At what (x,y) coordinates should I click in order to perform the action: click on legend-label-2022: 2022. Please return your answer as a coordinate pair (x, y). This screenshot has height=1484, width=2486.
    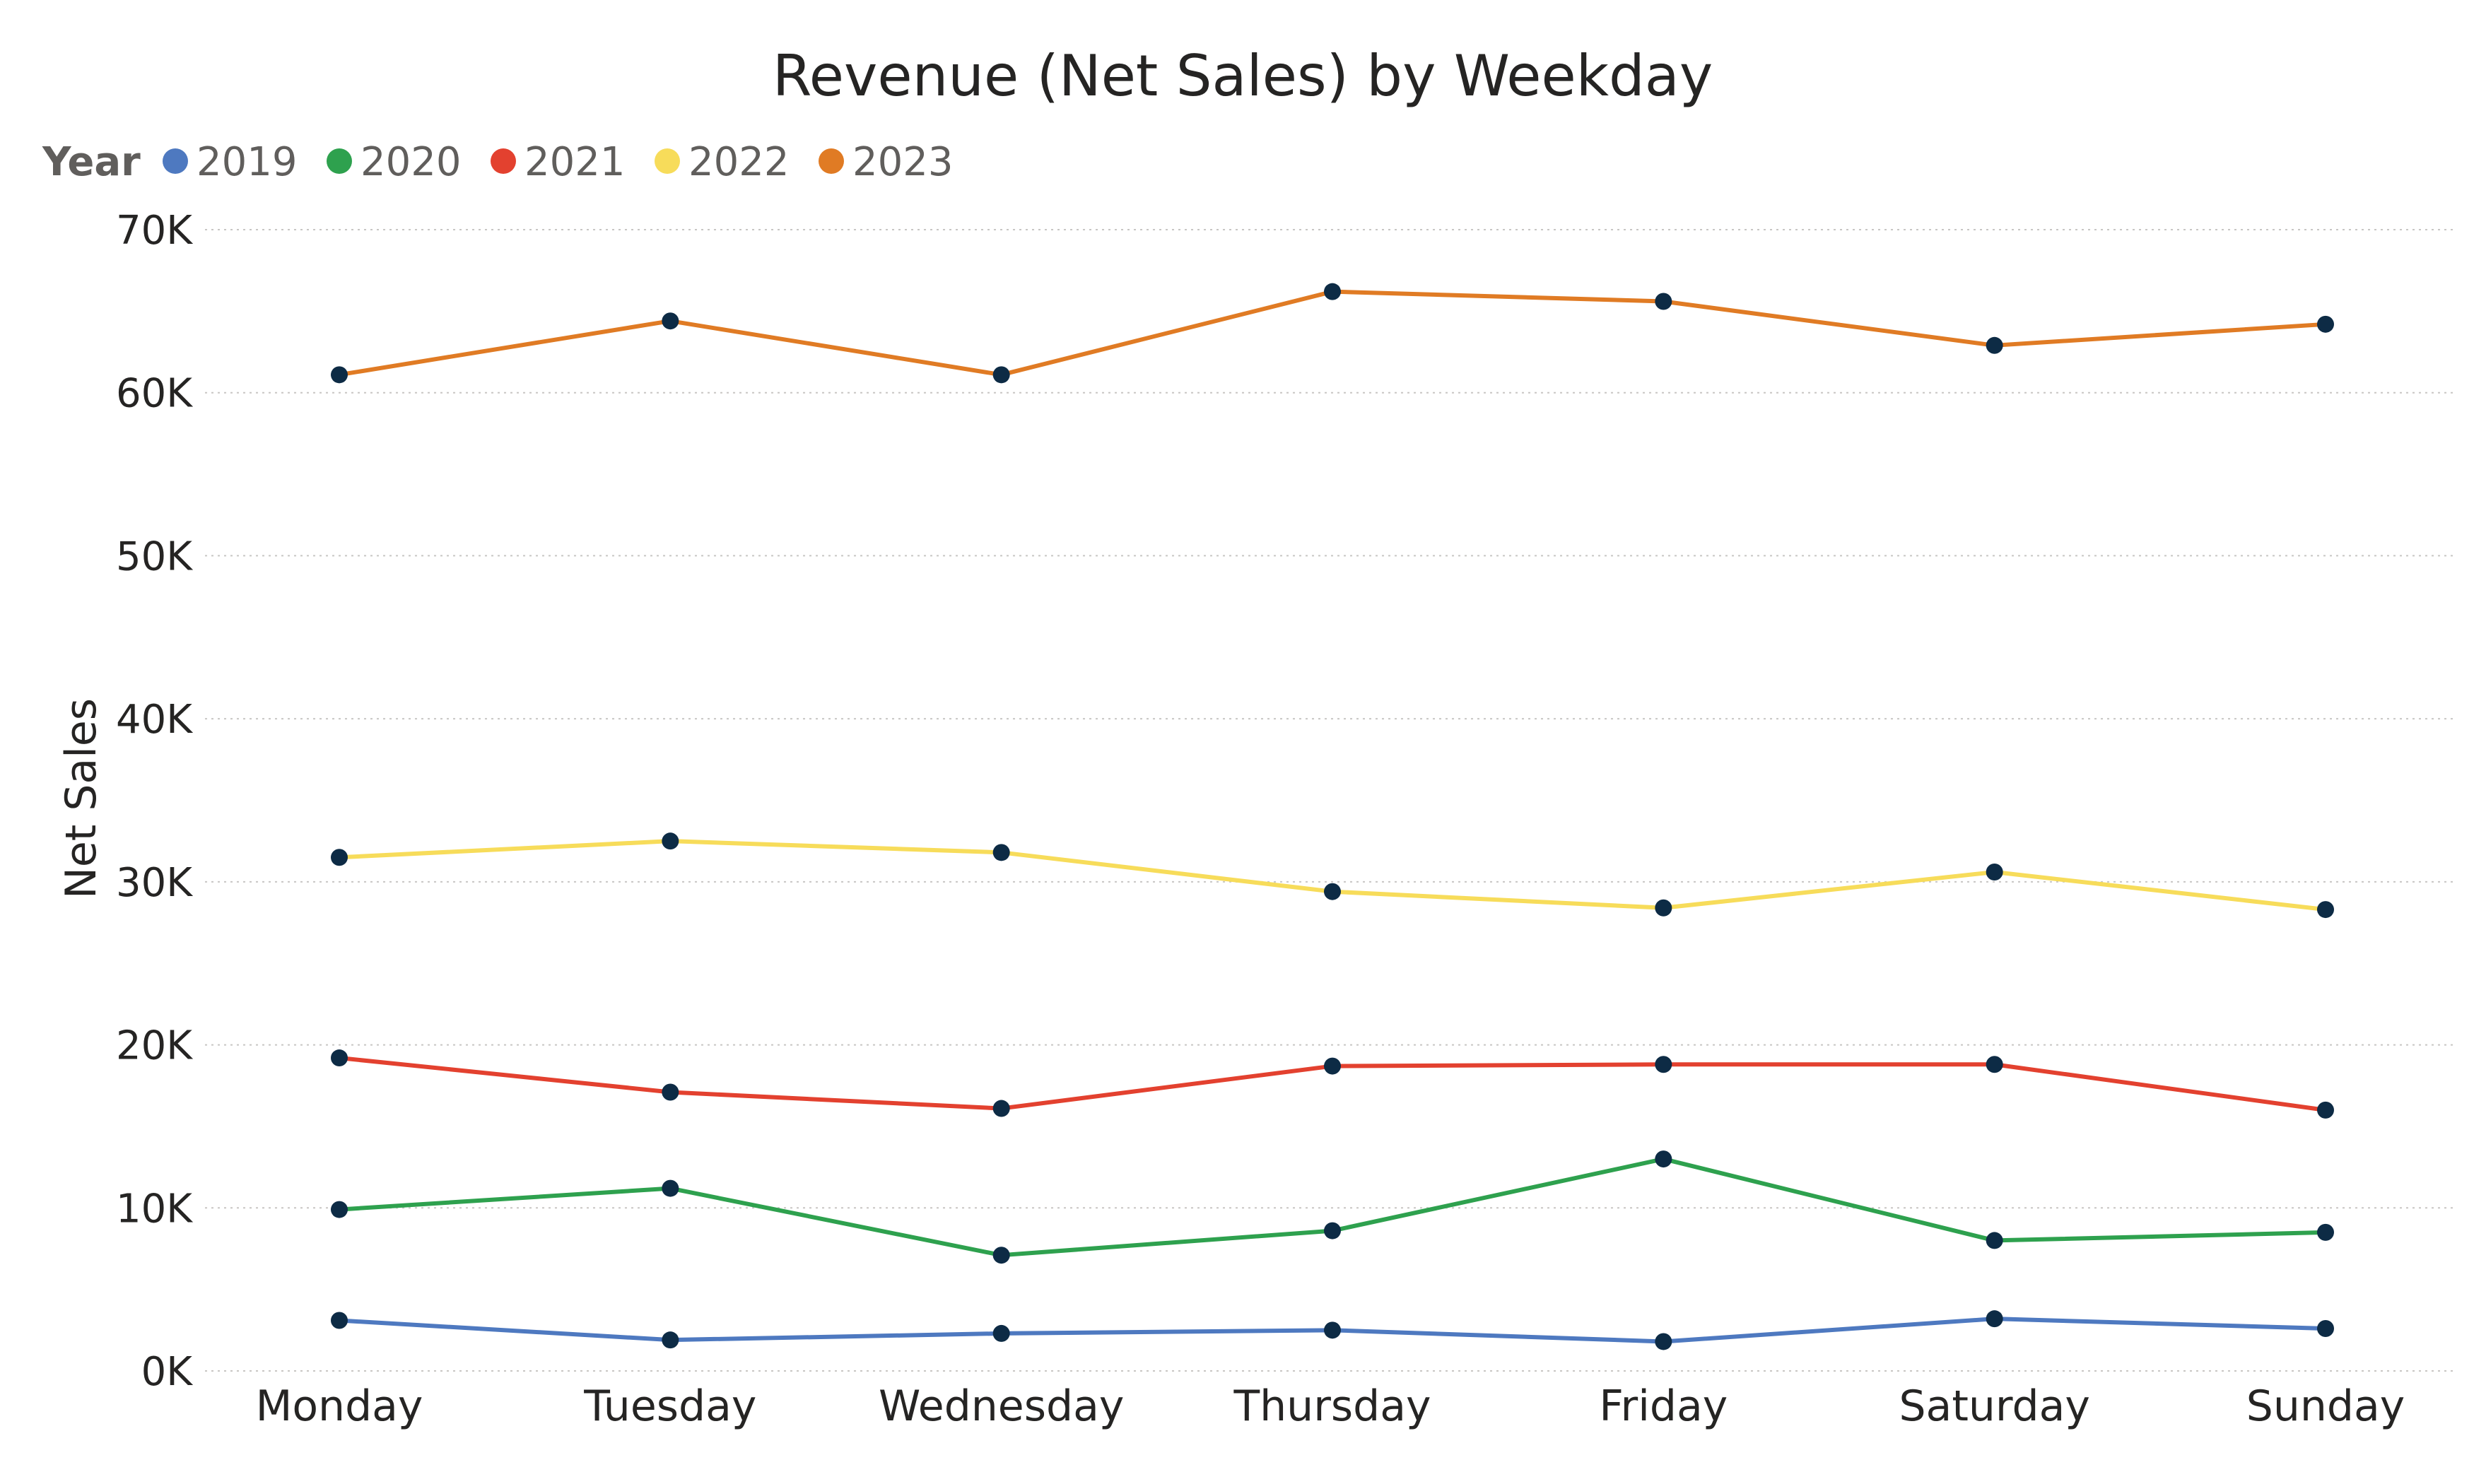
    Looking at the image, I should click on (739, 162).